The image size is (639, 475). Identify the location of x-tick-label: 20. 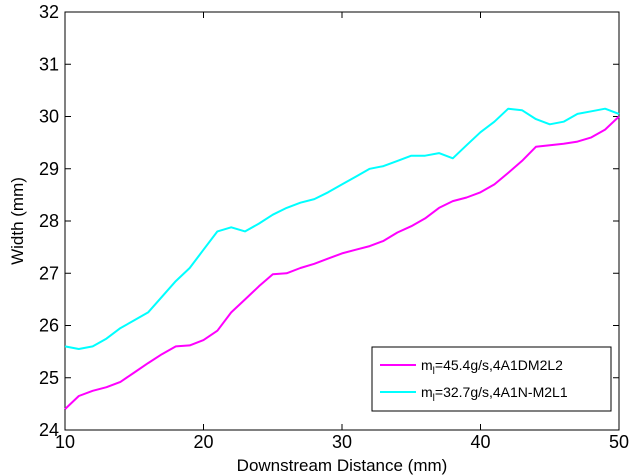
(203, 442).